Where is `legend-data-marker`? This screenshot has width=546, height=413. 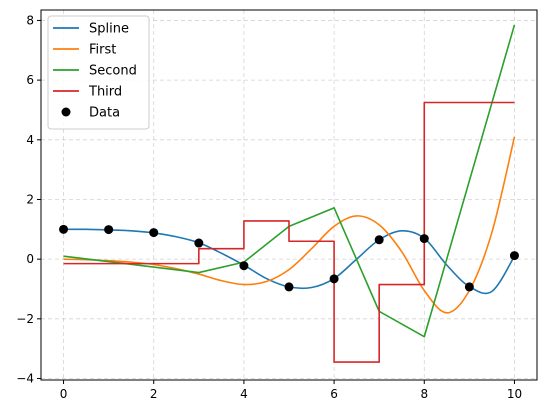 legend-data-marker is located at coordinates (66, 112).